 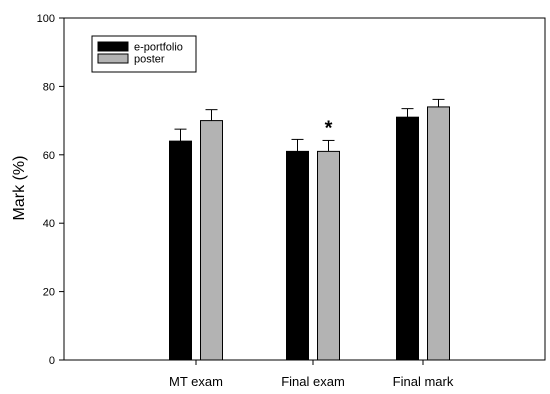 What do you see at coordinates (329, 128) in the screenshot?
I see `significance-marker: *` at bounding box center [329, 128].